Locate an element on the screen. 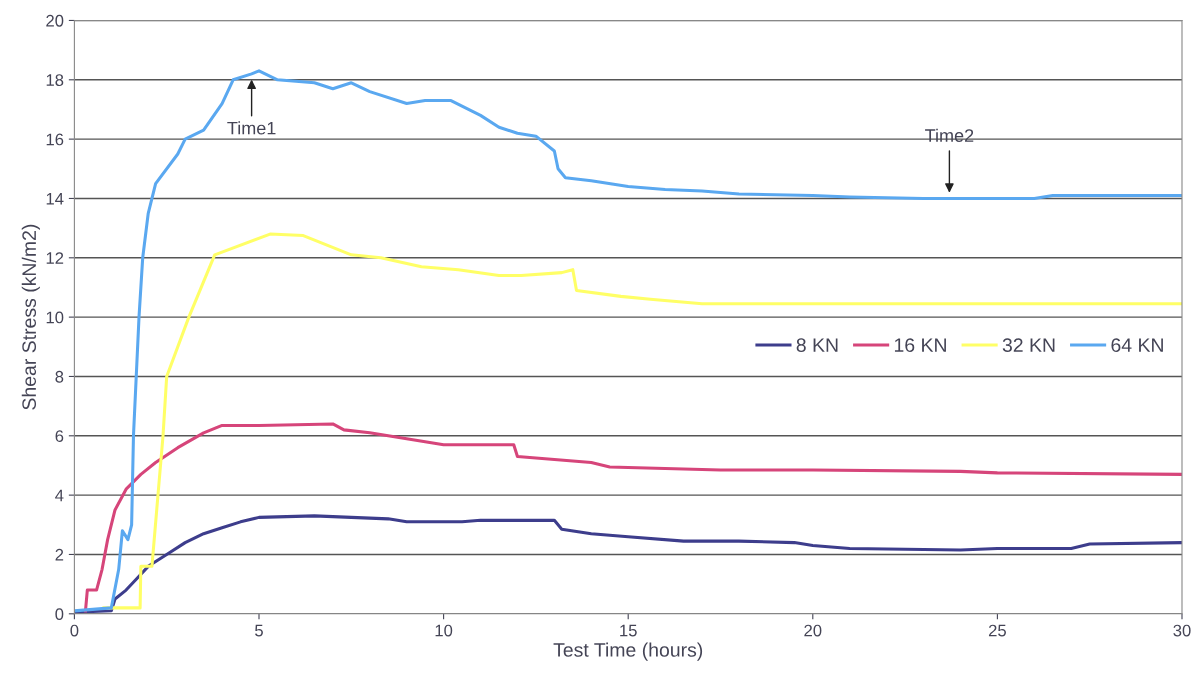  y-tick-label: 18 is located at coordinates (55, 80).